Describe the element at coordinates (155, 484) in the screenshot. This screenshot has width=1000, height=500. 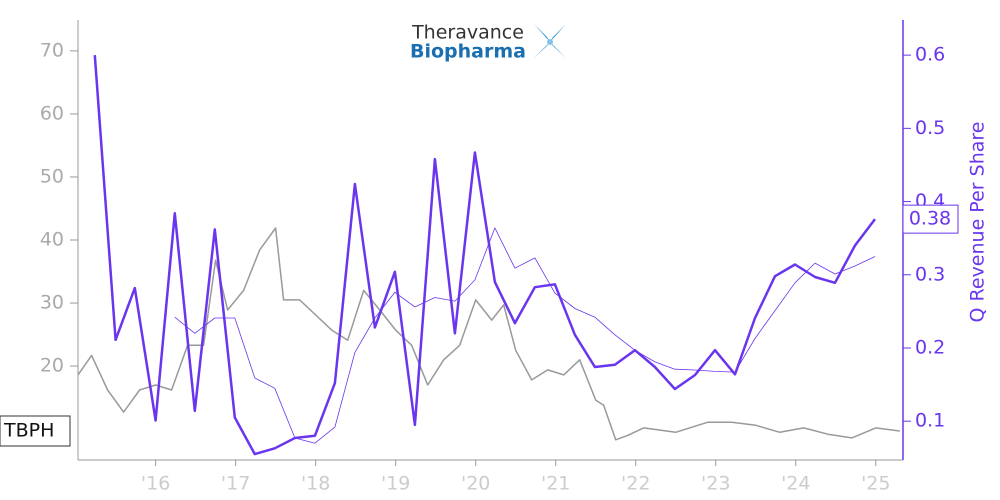
I see `x-tick-label: '16` at that location.